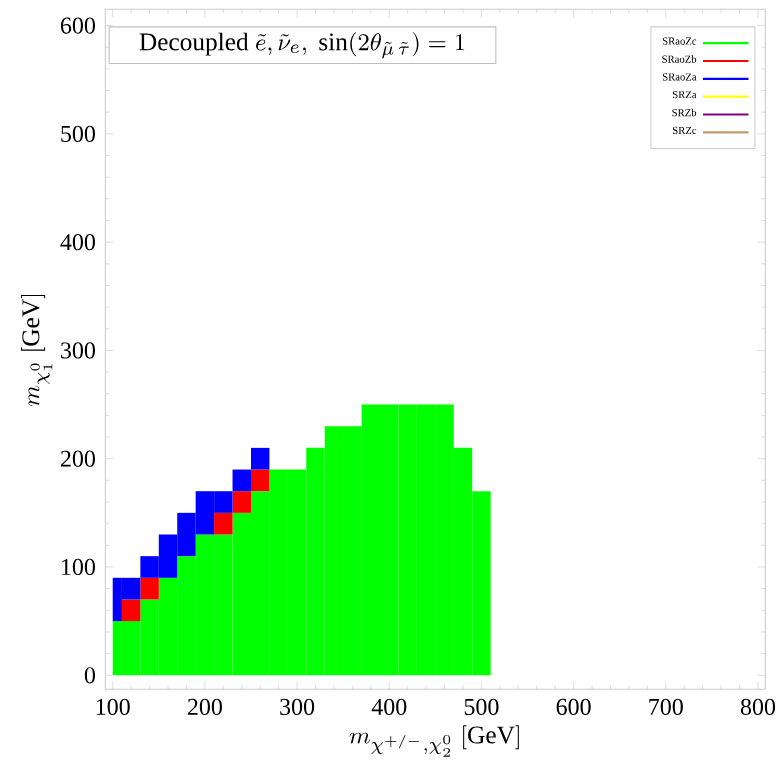 Image resolution: width=780 pixels, height=780 pixels. I want to click on y-axis-title: $m_{\chi_{1}^{0}}\ [\mathrm{GeV}]$, so click(37, 350).